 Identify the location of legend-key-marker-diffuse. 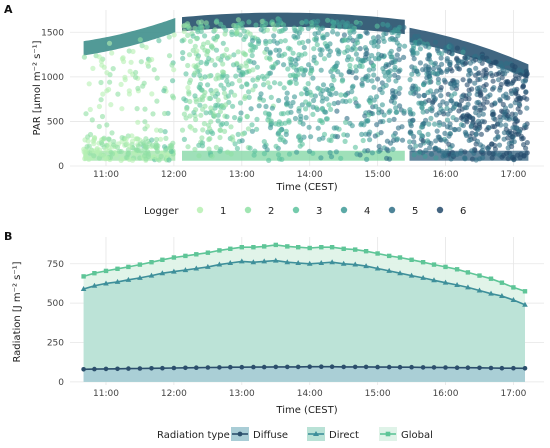
(240, 434).